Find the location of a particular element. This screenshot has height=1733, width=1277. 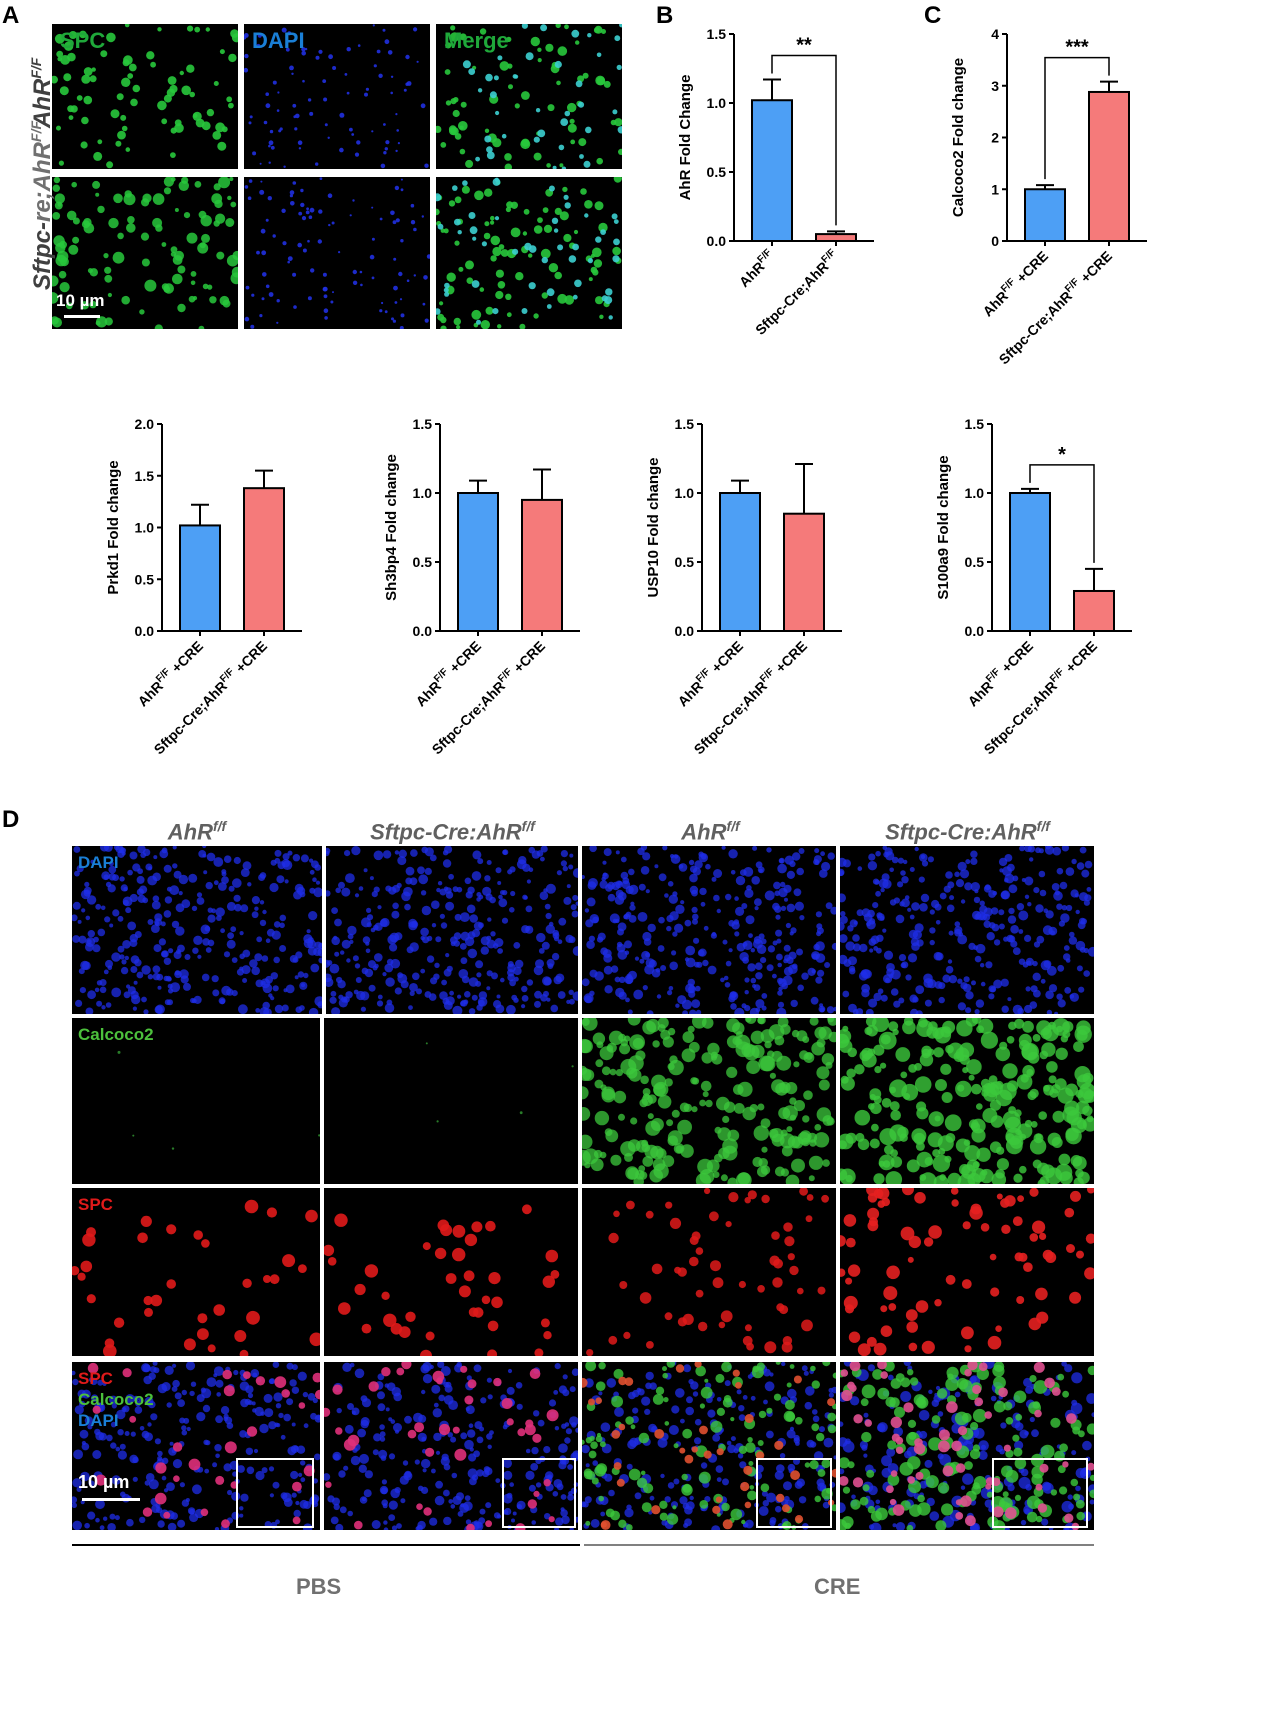

y-axis-label: USP10 Fold change is located at coordinates (653, 527).